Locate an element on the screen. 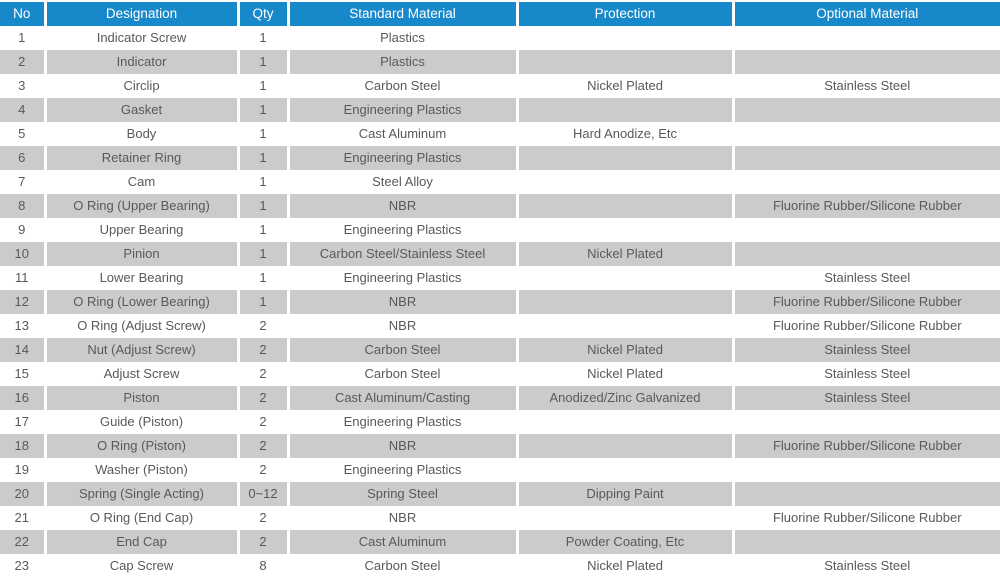 Image resolution: width=1000 pixels, height=579 pixels. table-row: 6 Retainer Ring 1 Engineering Plastics is located at coordinates (500, 158).